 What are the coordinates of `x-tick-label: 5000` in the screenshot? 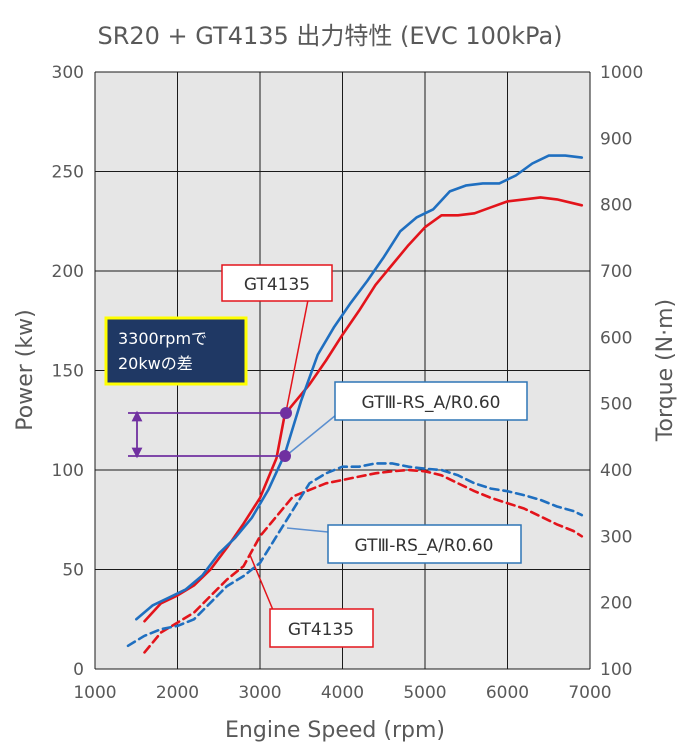 It's located at (424, 693).